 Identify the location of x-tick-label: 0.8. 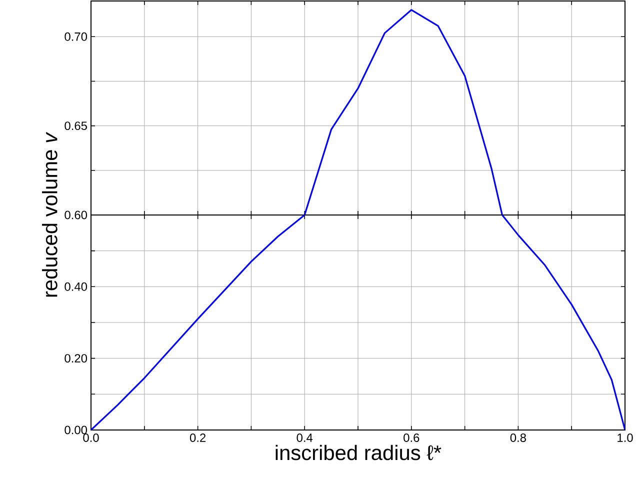
(518, 438).